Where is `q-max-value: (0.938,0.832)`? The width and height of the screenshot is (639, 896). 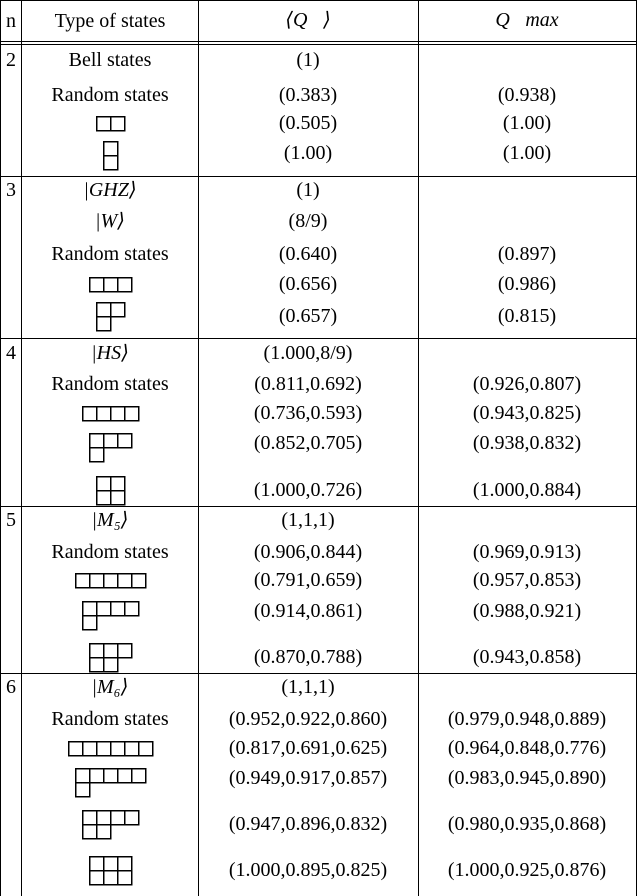
q-max-value: (0.938,0.832) is located at coordinates (527, 443).